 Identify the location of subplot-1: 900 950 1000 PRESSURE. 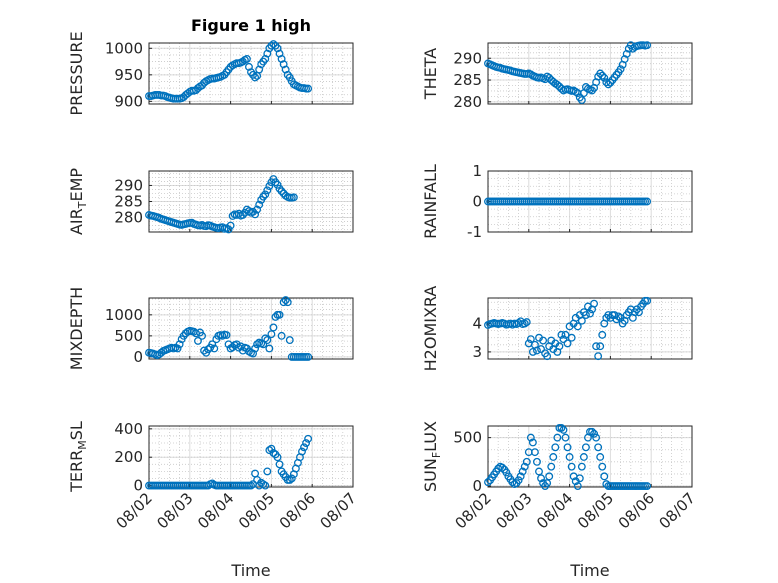
(210, 73).